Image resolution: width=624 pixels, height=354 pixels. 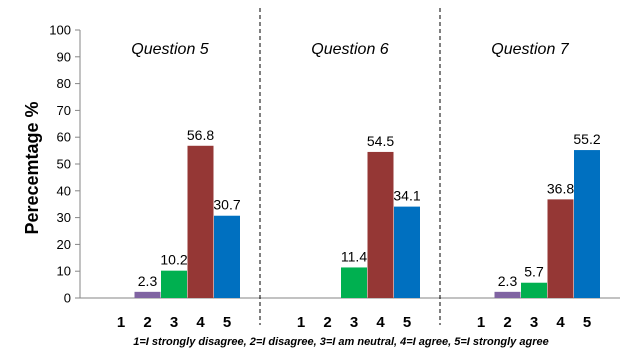 I want to click on y-tick-label: 40, so click(x=64, y=190).